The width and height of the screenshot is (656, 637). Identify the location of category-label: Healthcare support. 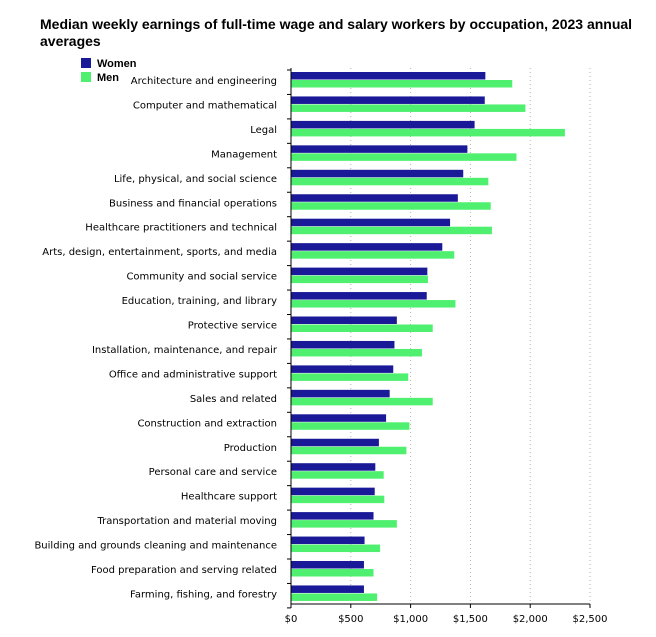
(229, 497).